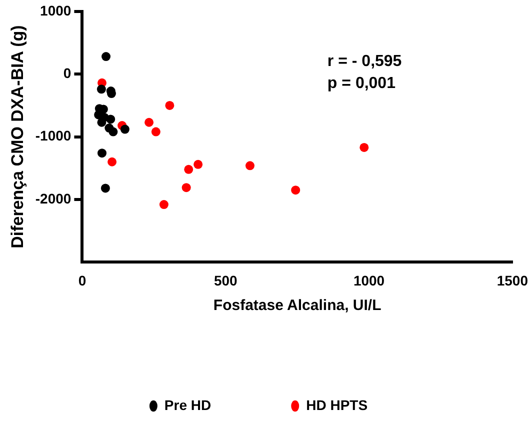  What do you see at coordinates (53, 198) in the screenshot?
I see `y-tick-label: -2000` at bounding box center [53, 198].